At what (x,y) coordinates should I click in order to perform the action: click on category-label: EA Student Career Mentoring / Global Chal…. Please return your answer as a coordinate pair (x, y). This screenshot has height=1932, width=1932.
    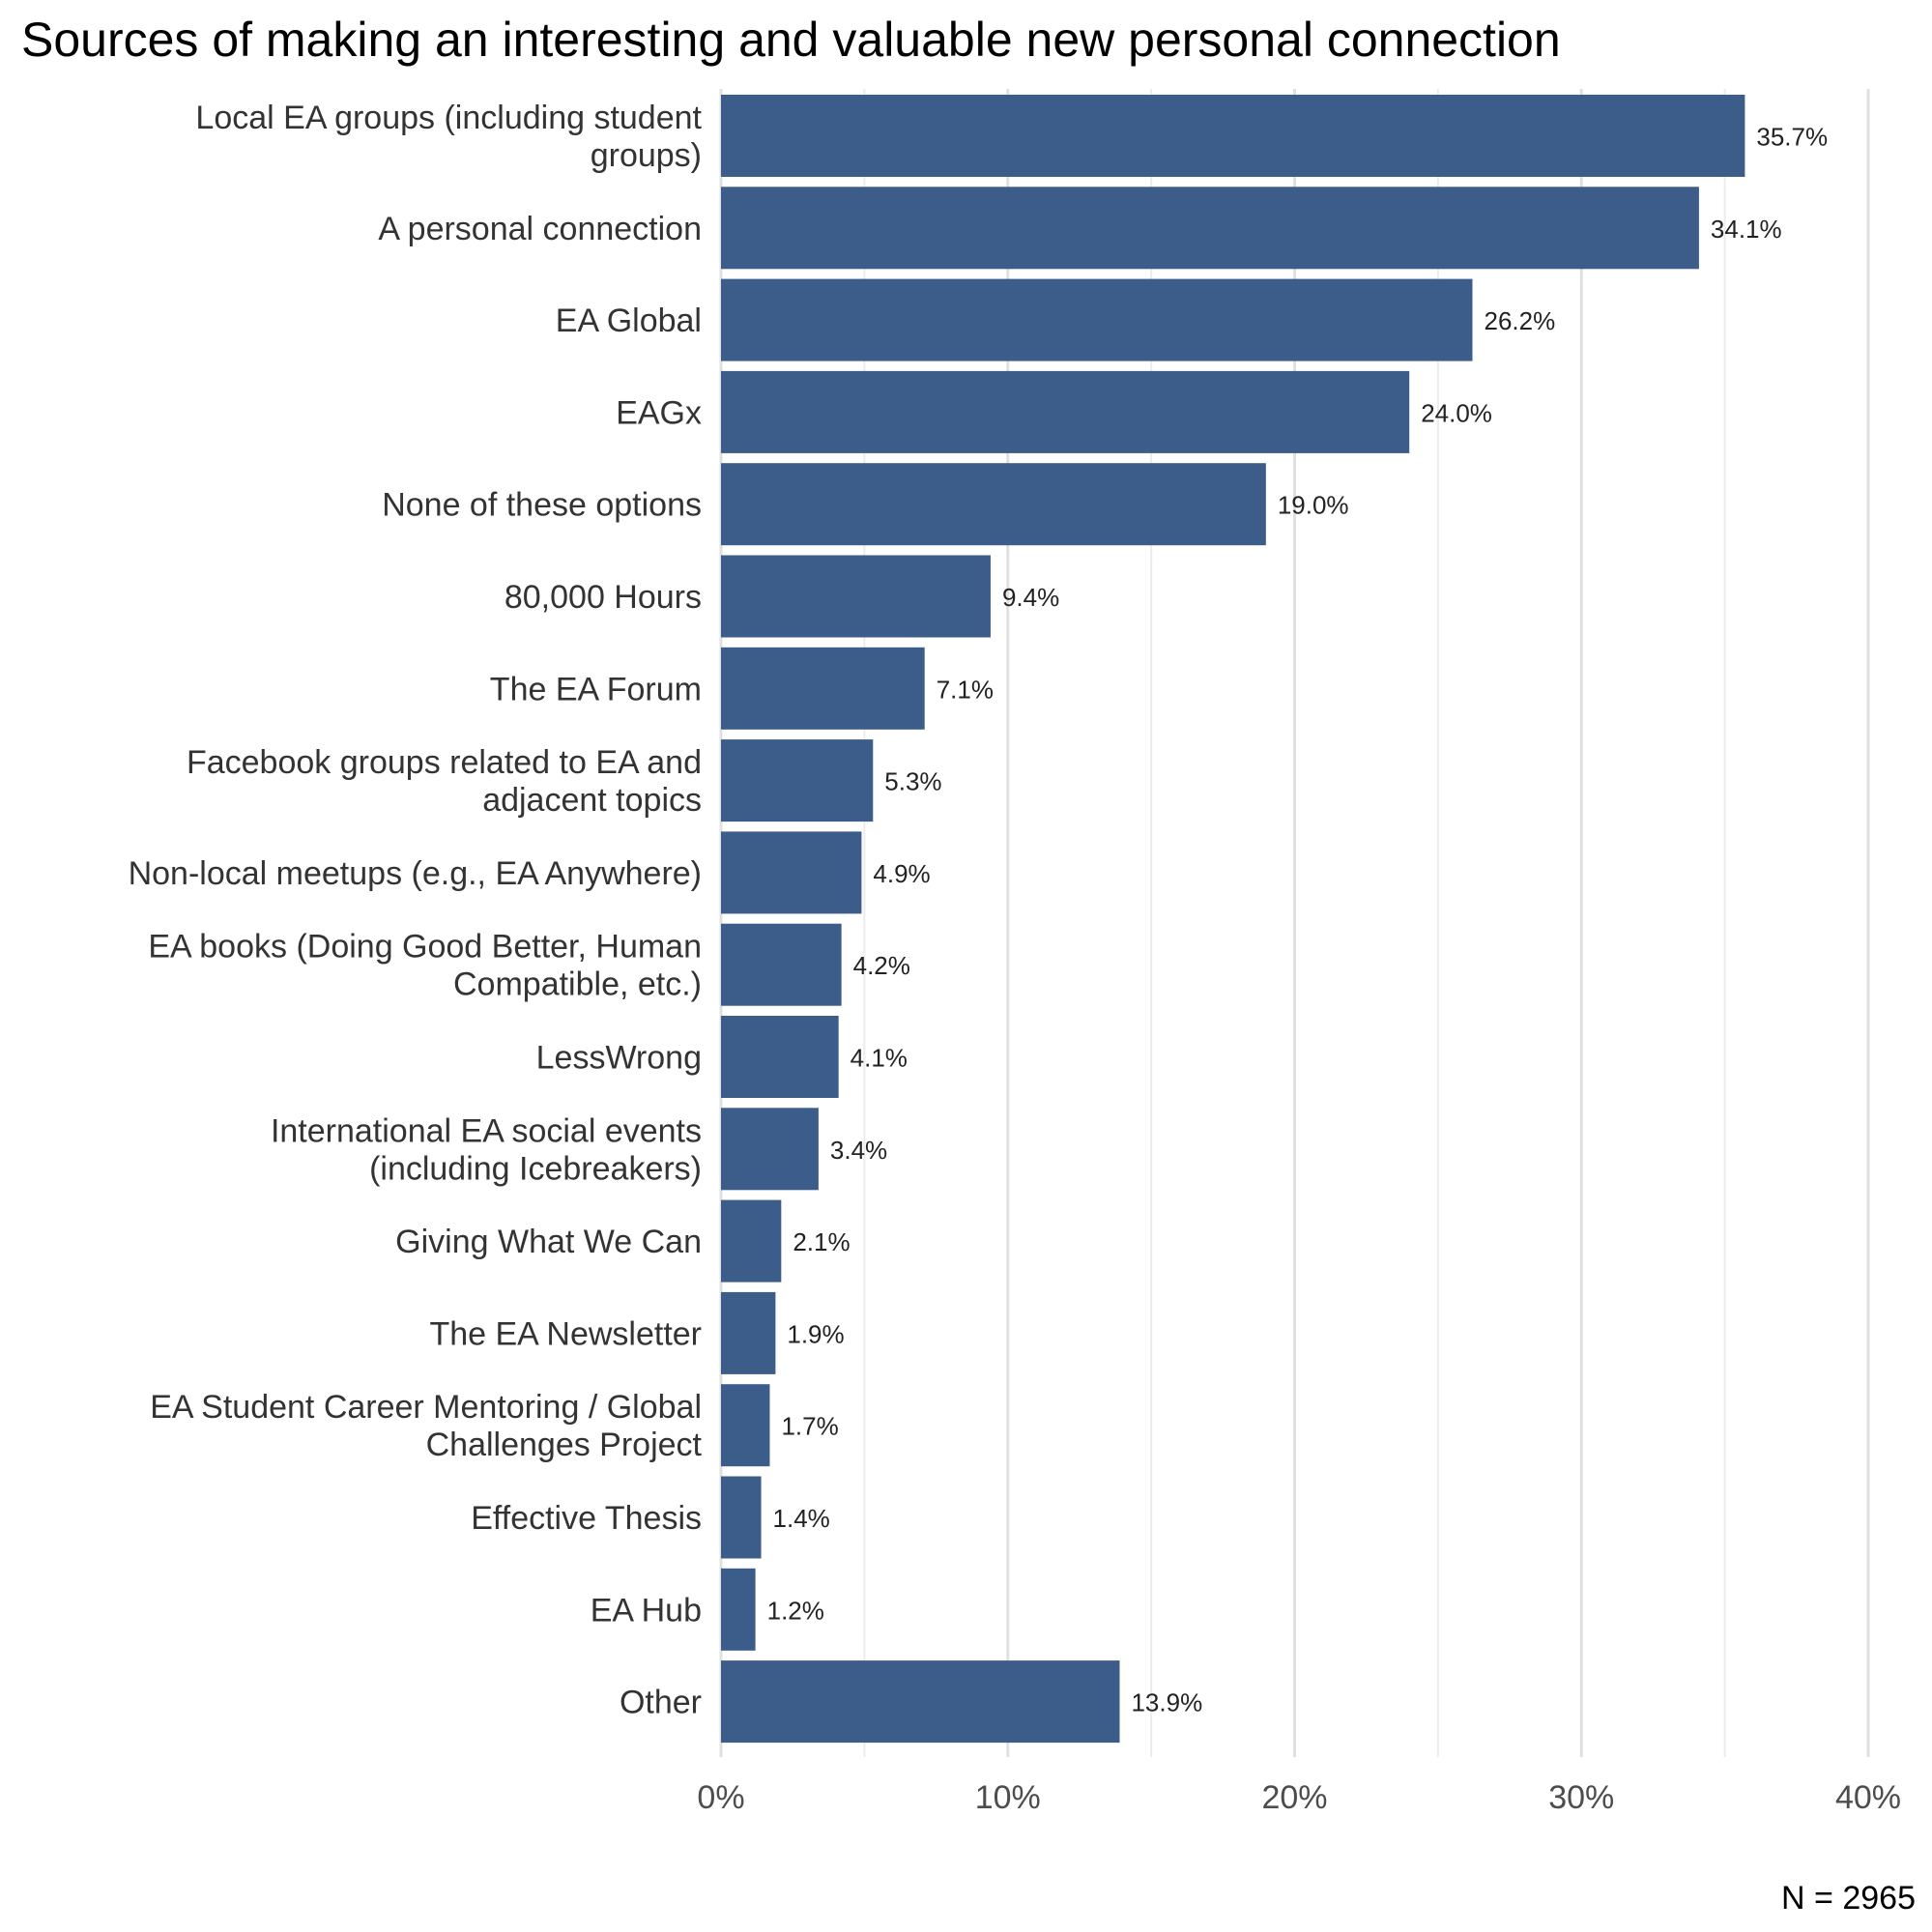
    Looking at the image, I should click on (426, 1426).